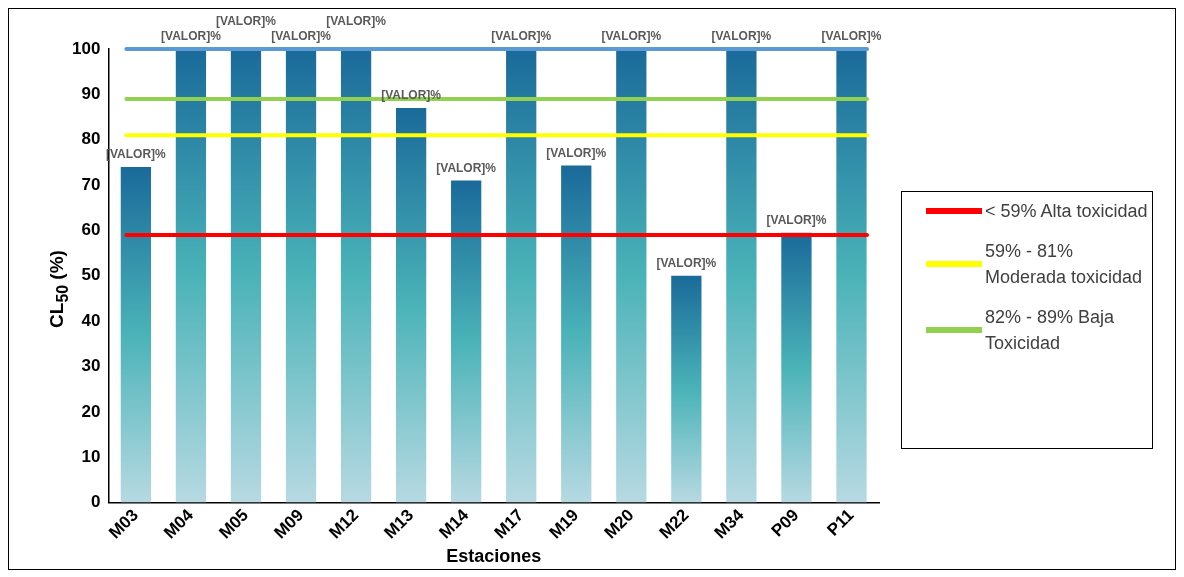 The image size is (1184, 577). I want to click on y-tick-label: 60, so click(91, 230).